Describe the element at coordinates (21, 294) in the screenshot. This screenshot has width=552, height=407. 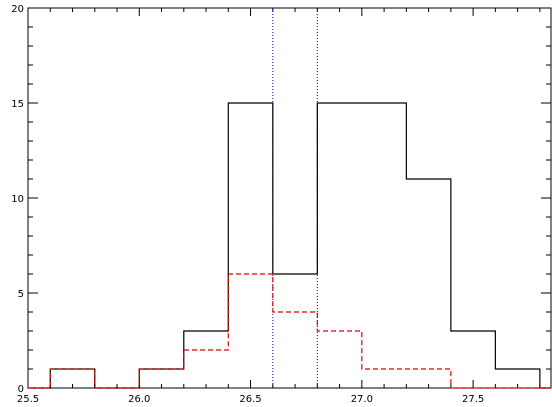
I see `y-tick-label: 5` at that location.